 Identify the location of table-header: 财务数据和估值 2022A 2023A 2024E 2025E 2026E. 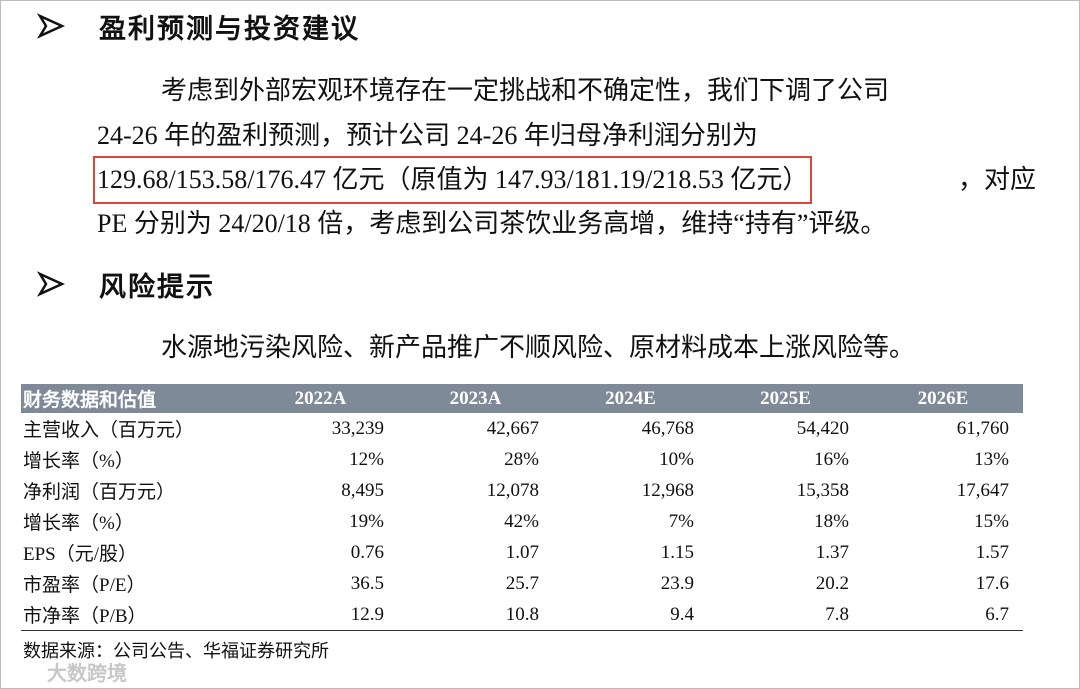
(522, 398).